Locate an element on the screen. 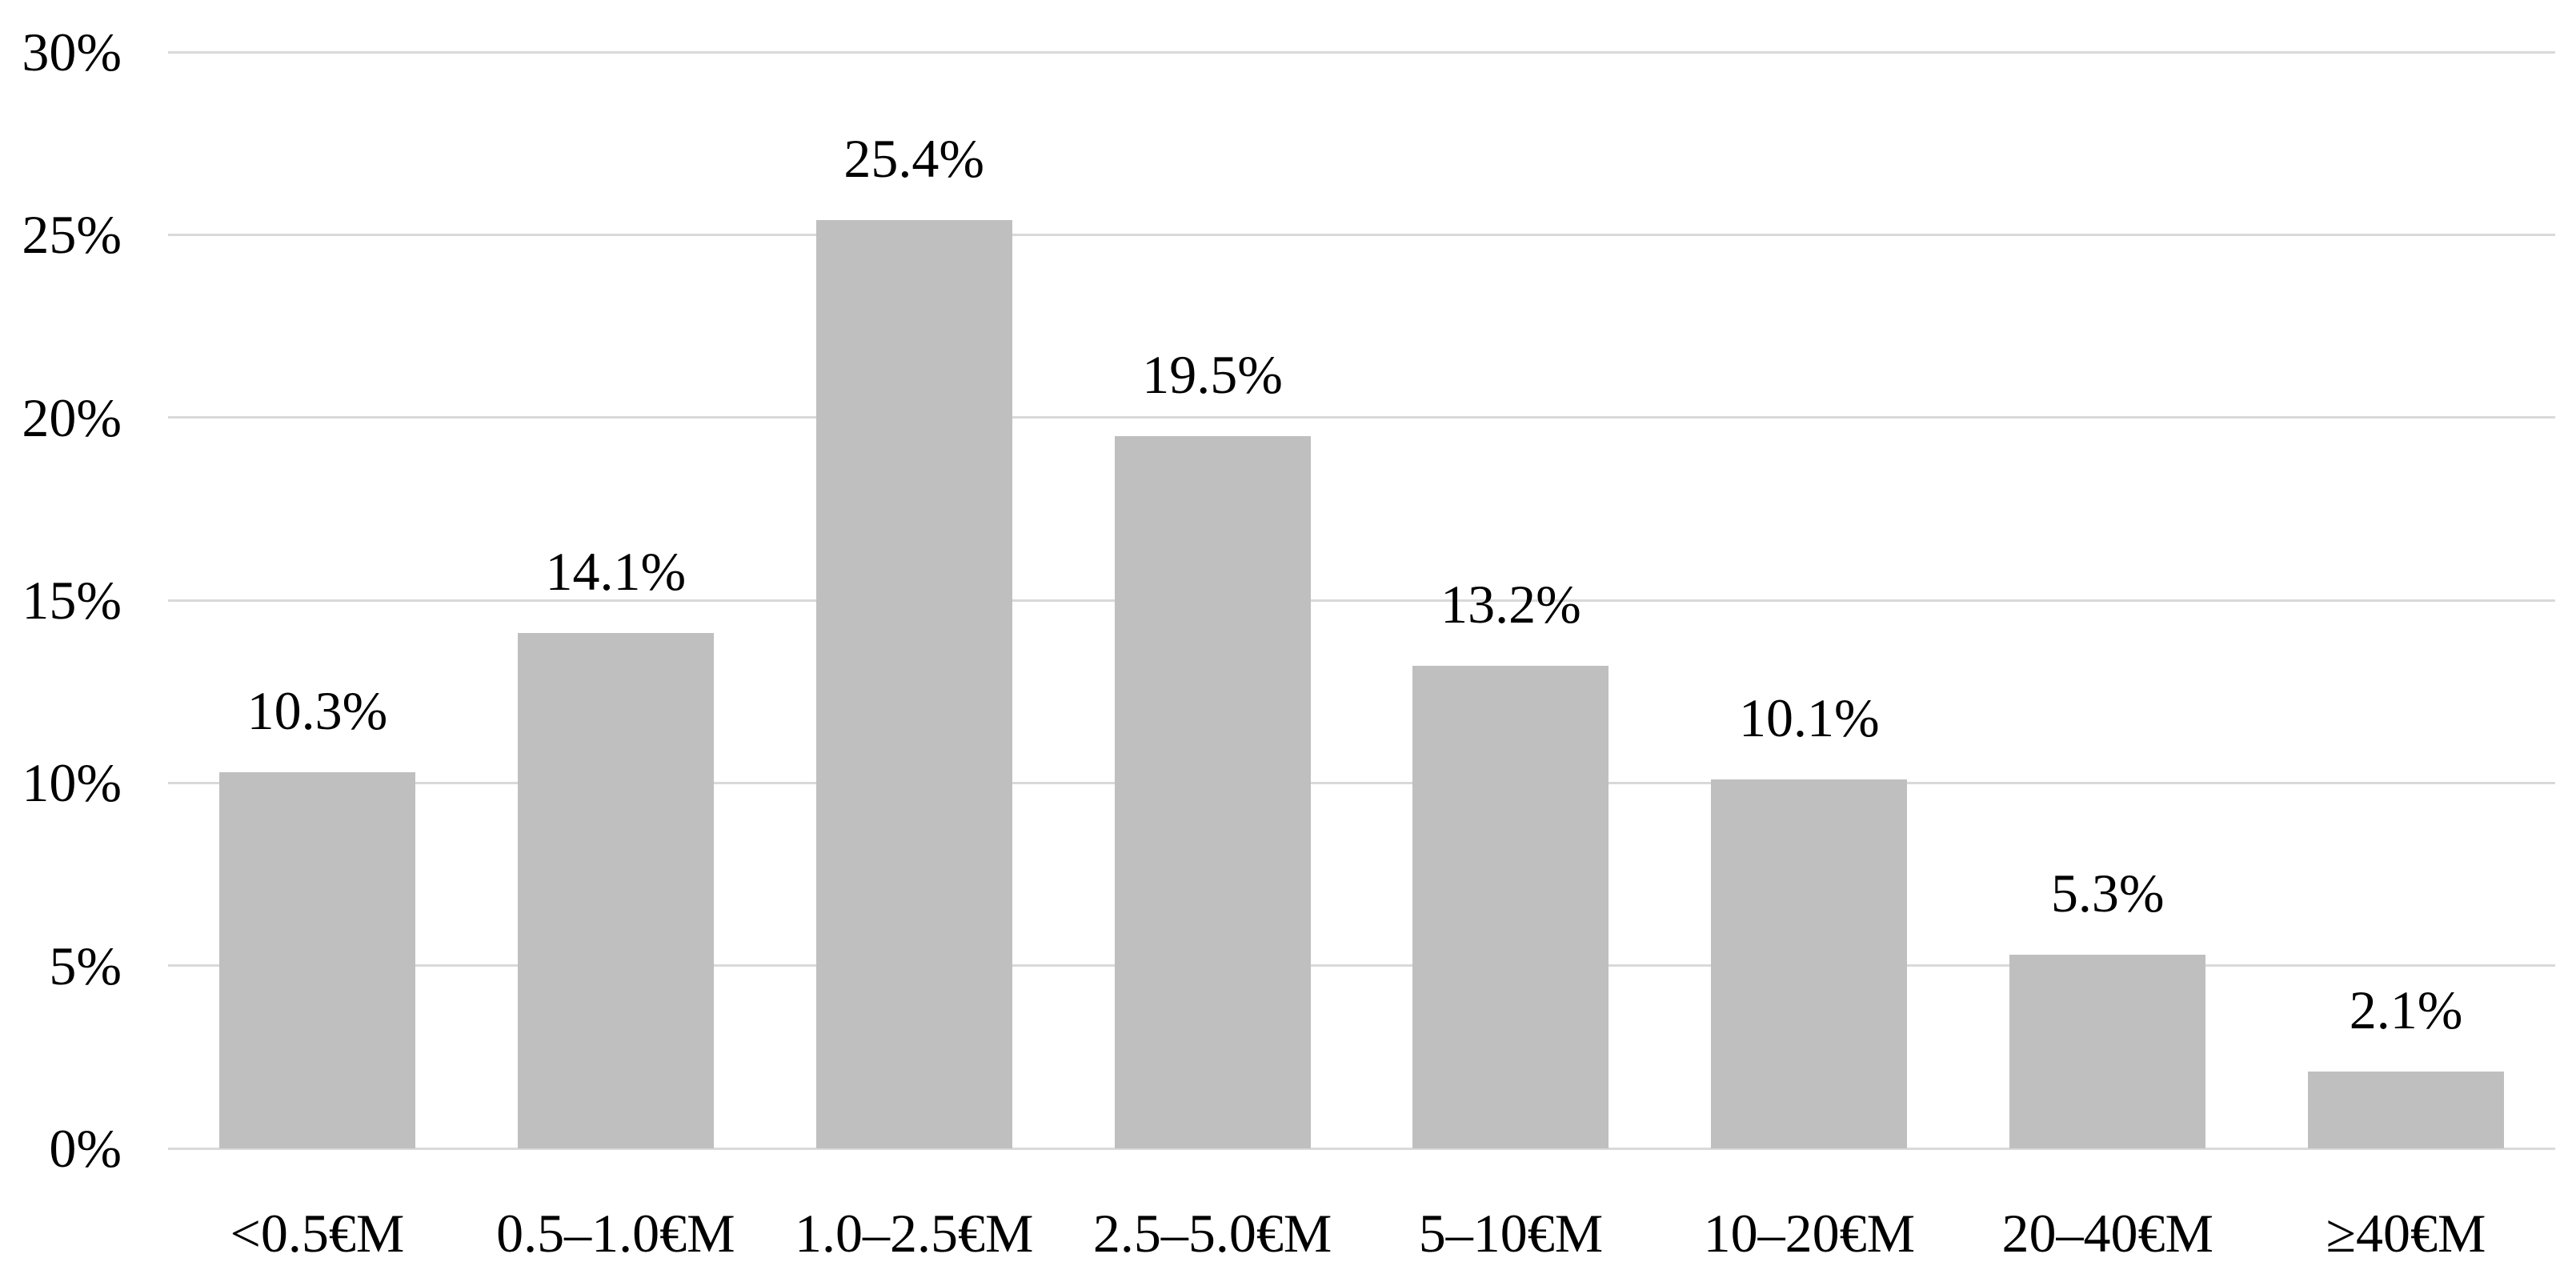 This screenshot has height=1266, width=2576. bar-value-label: 25.4% is located at coordinates (914, 159).